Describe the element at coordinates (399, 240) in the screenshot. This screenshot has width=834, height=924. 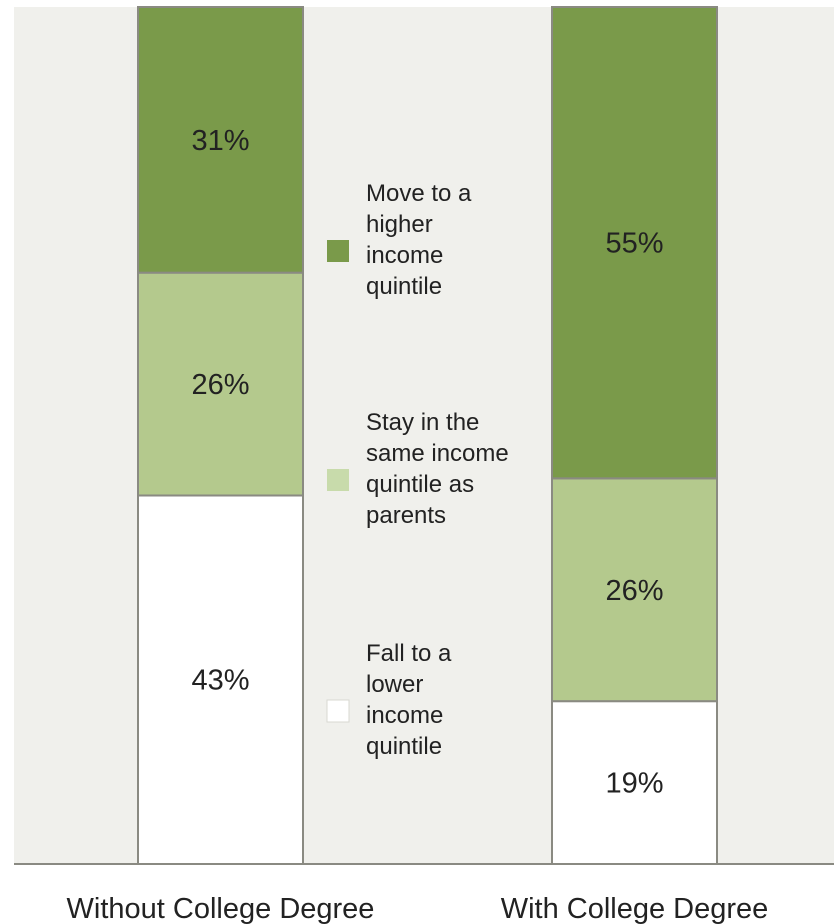
I see `legend-item: Move to a higher income quintile` at that location.